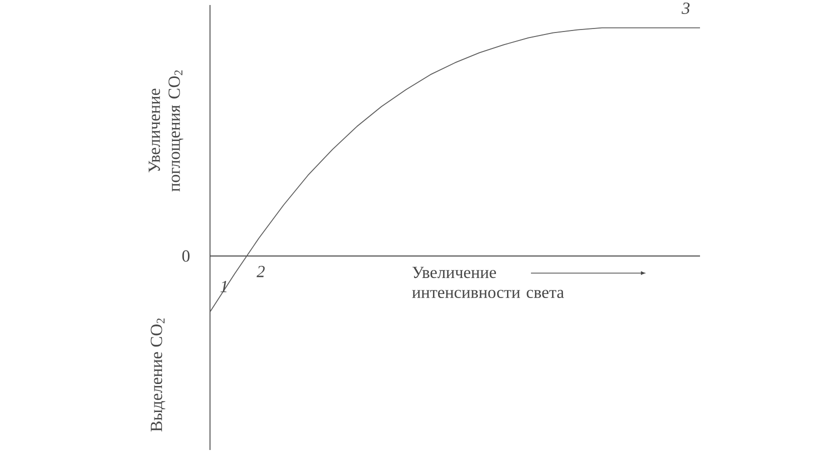 The height and width of the screenshot is (459, 818). What do you see at coordinates (158, 375) in the screenshot?
I see `text: Выделение CO$_{2}$` at bounding box center [158, 375].